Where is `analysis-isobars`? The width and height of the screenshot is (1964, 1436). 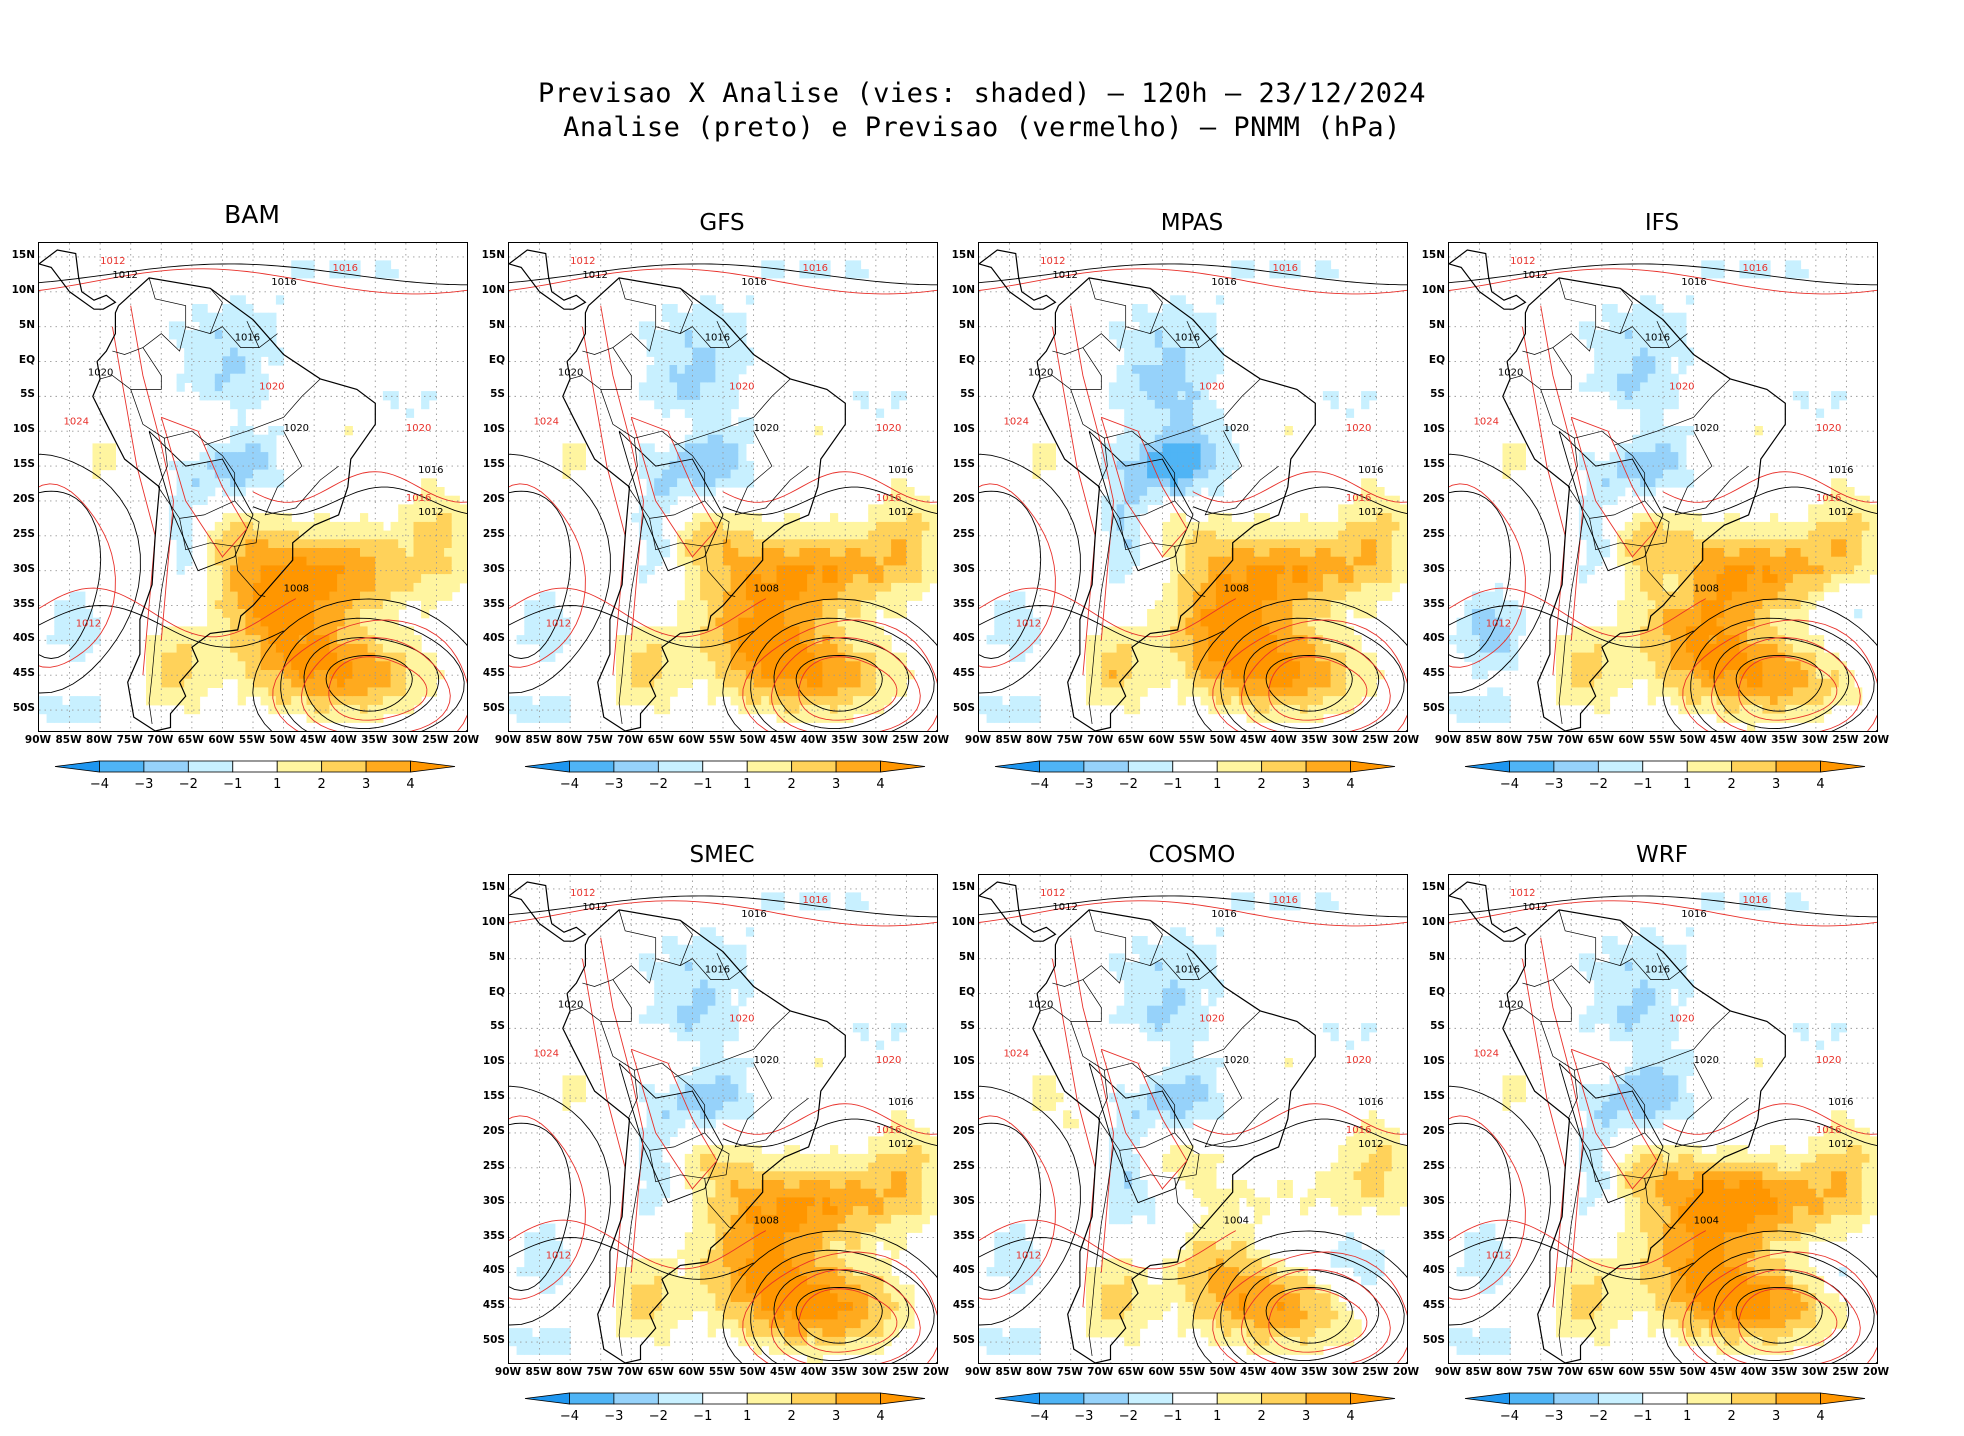
analysis-isobars is located at coordinates (723, 1129).